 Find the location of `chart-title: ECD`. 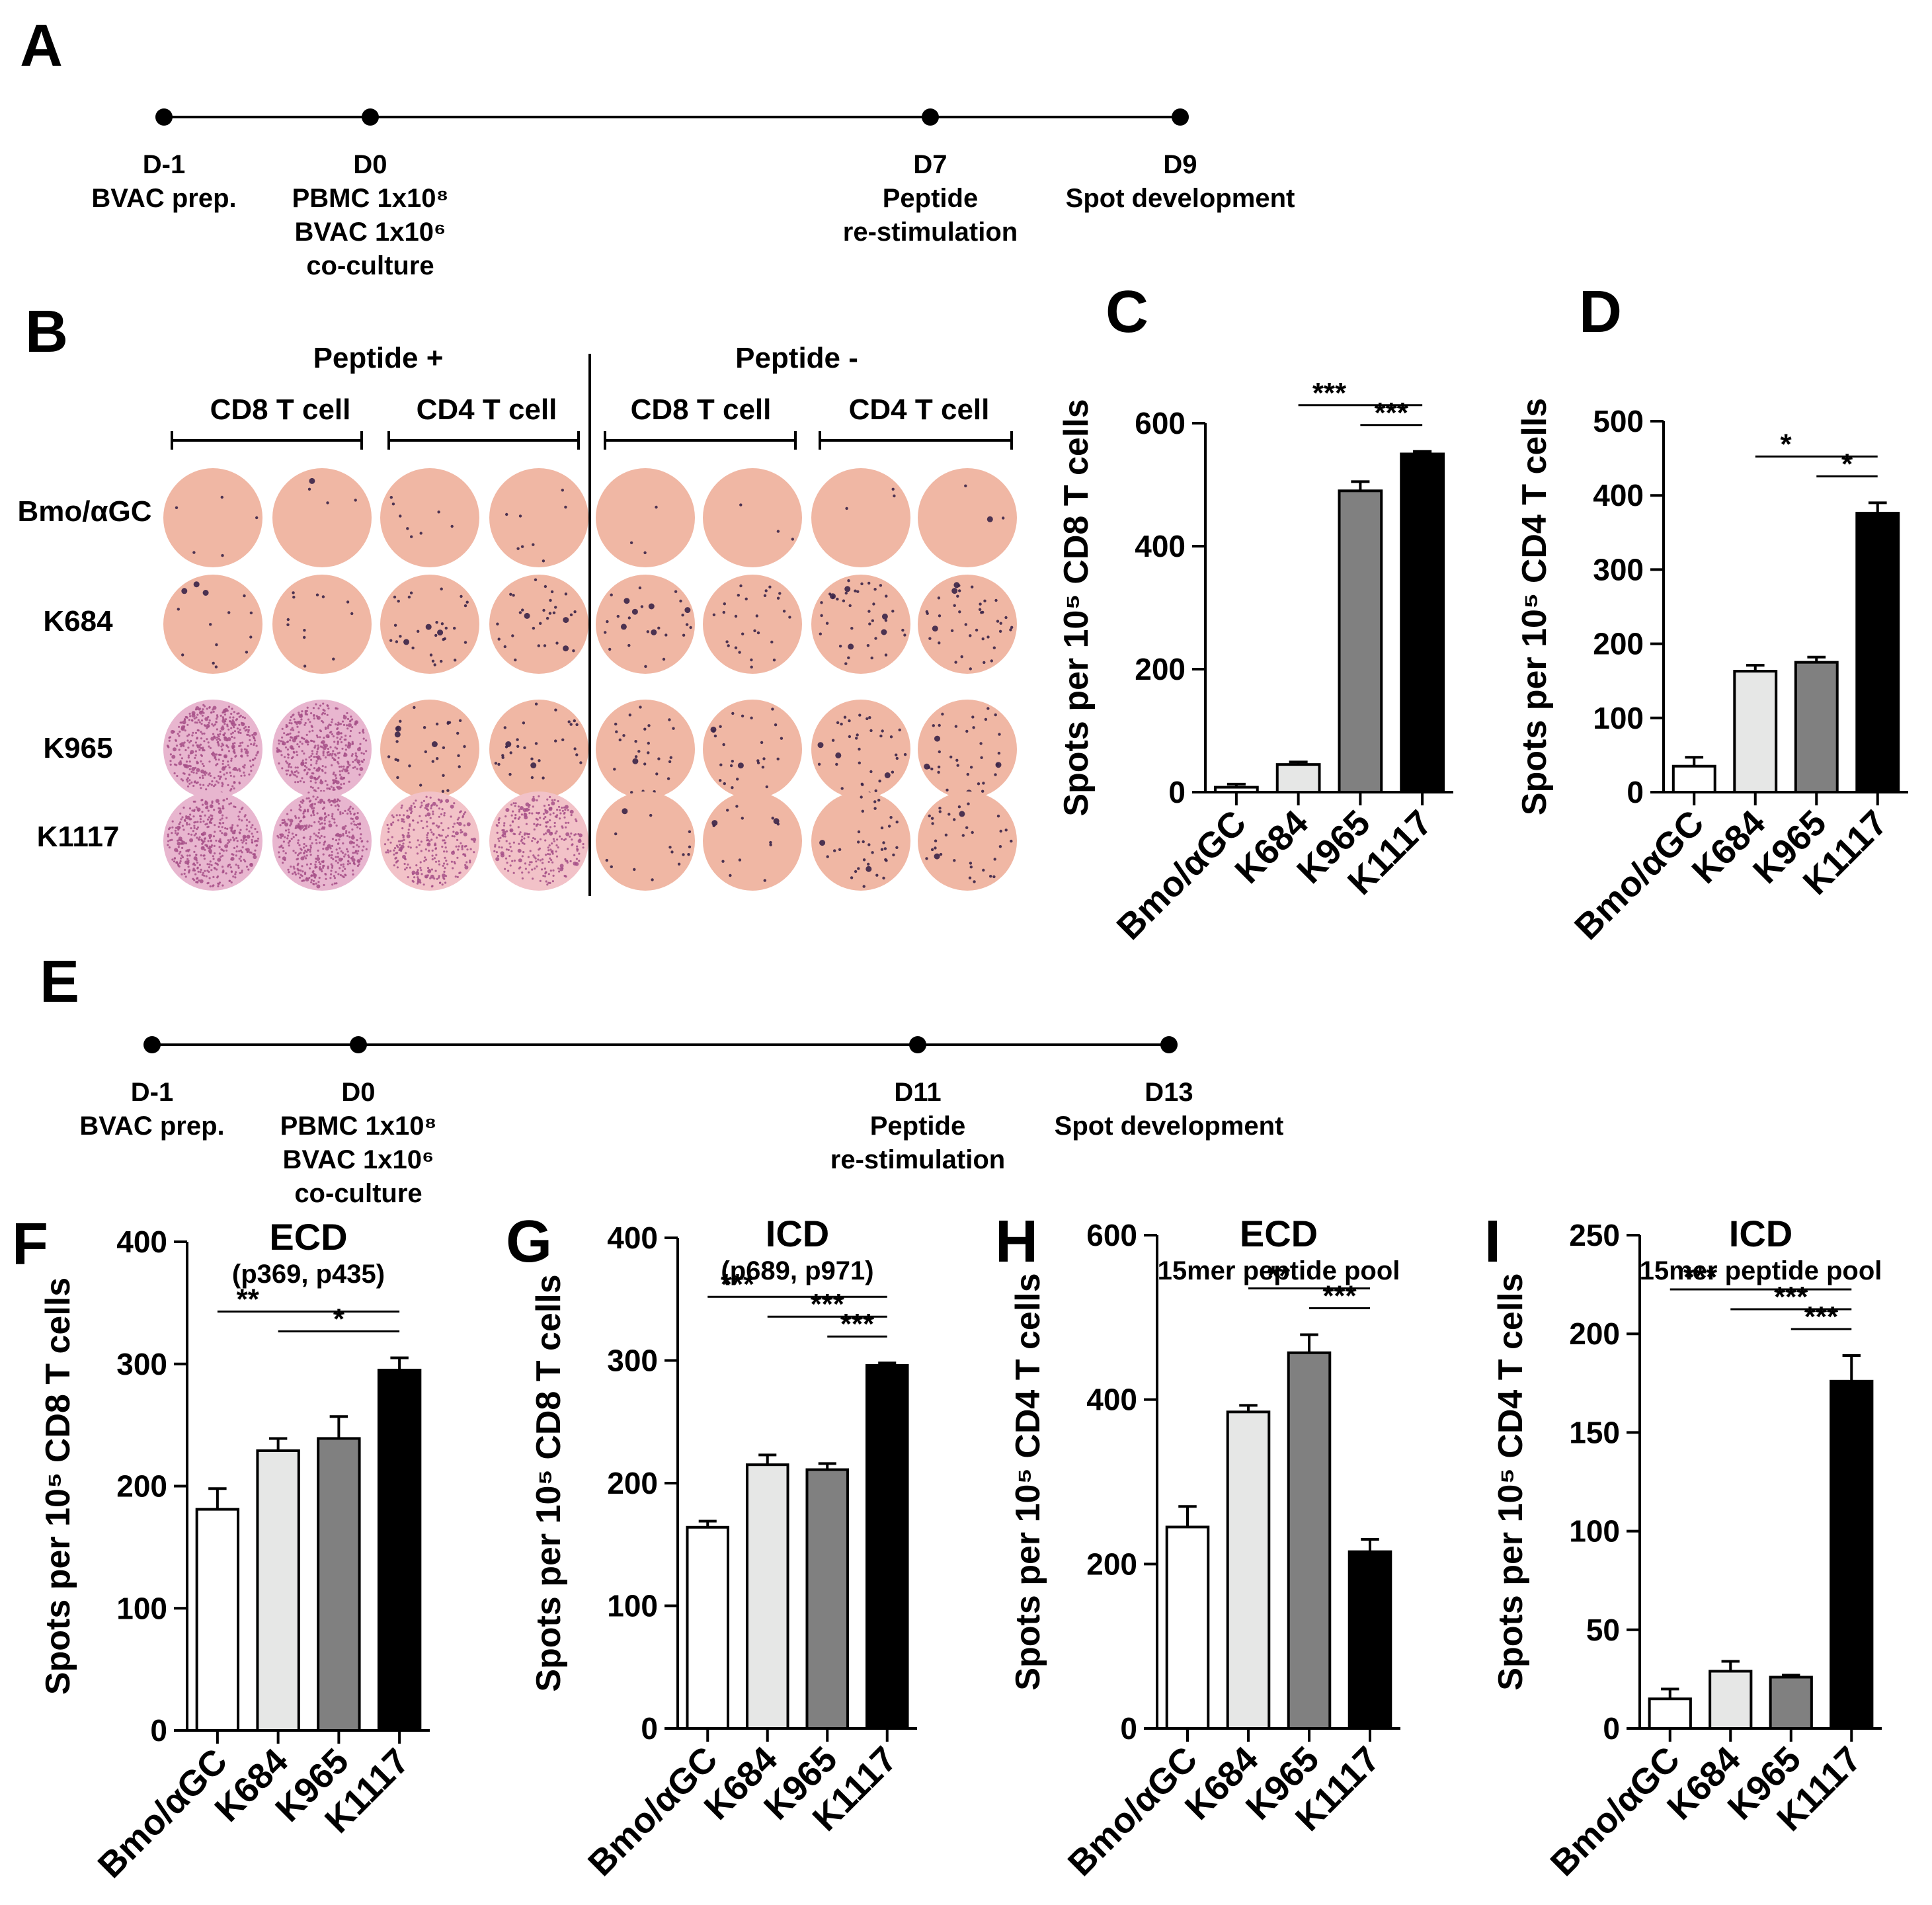

chart-title: ECD is located at coordinates (308, 1237).